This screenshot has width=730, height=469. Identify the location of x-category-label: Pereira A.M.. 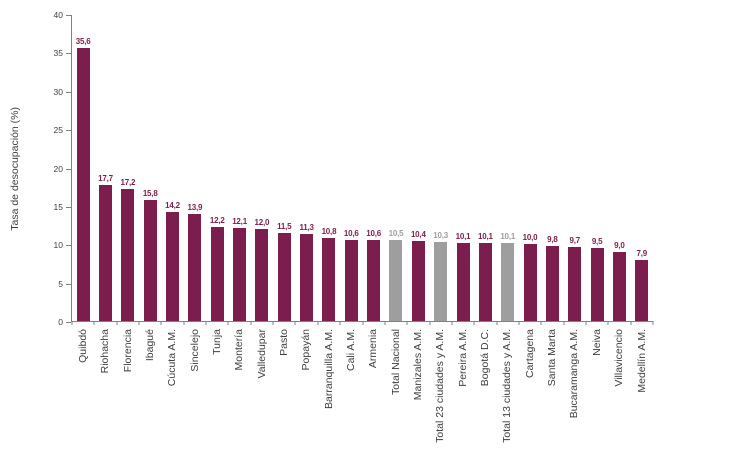
(462, 358).